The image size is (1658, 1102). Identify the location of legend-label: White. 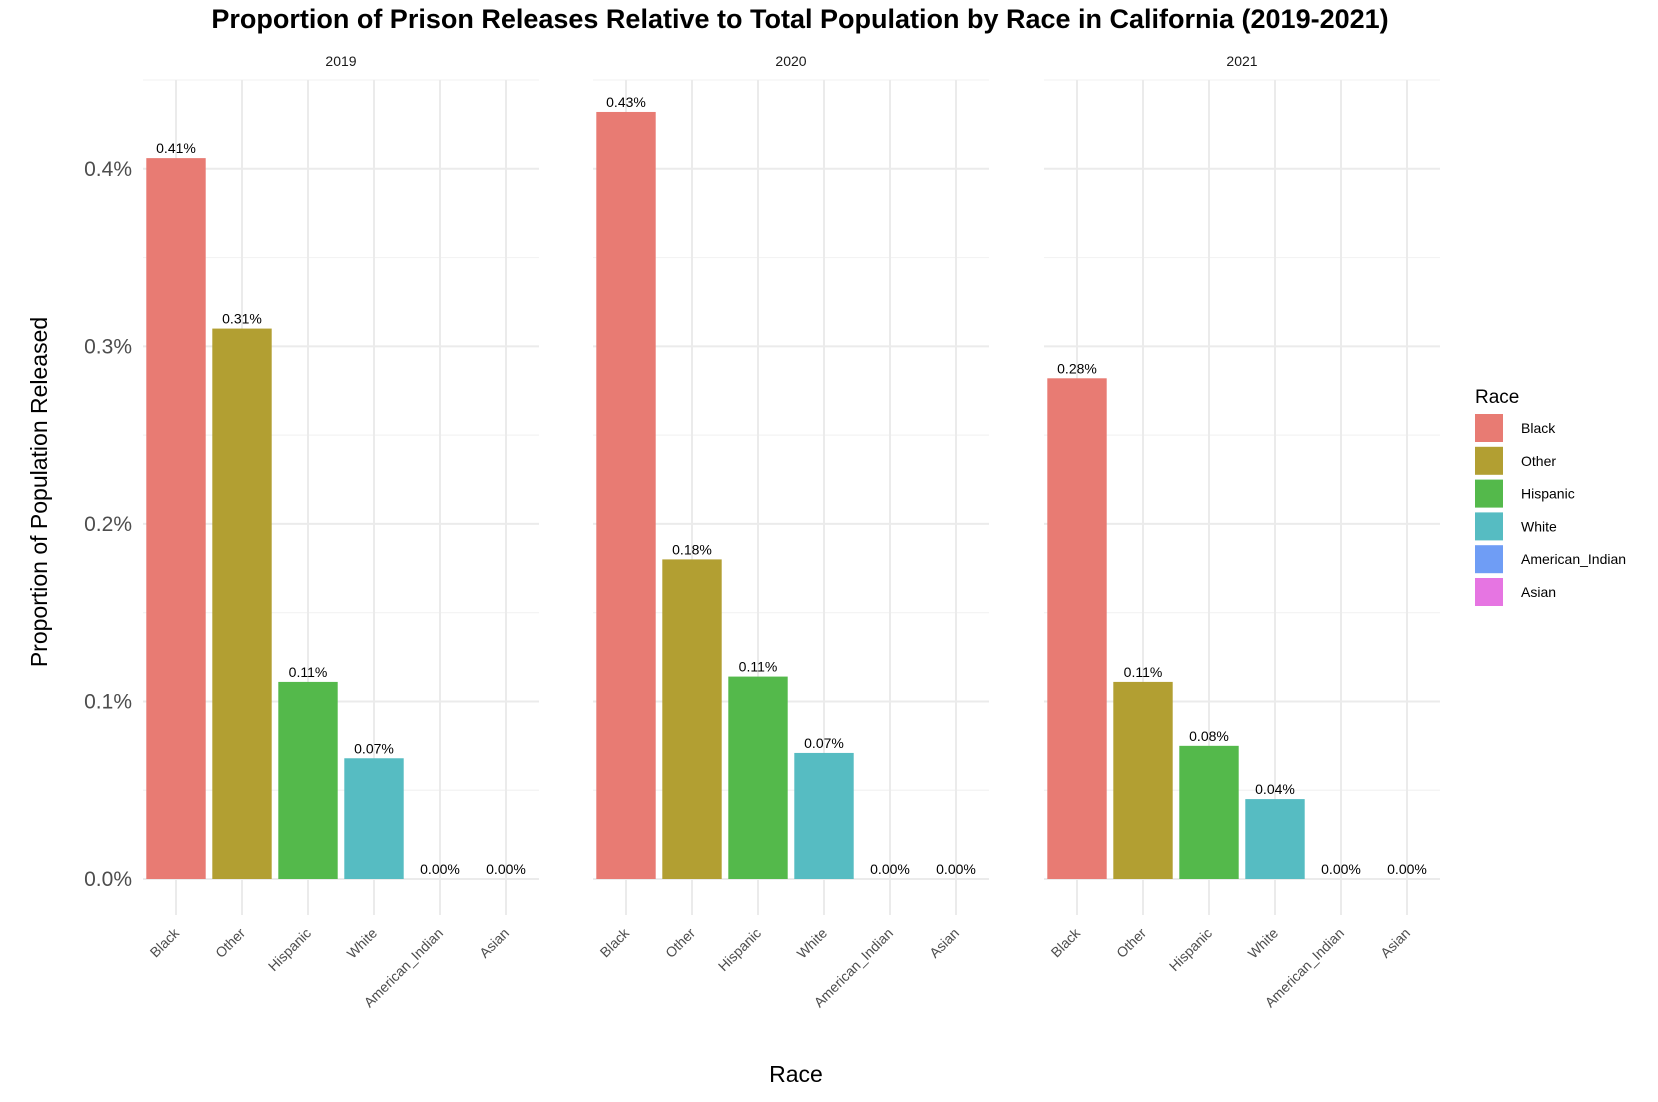
(1539, 526).